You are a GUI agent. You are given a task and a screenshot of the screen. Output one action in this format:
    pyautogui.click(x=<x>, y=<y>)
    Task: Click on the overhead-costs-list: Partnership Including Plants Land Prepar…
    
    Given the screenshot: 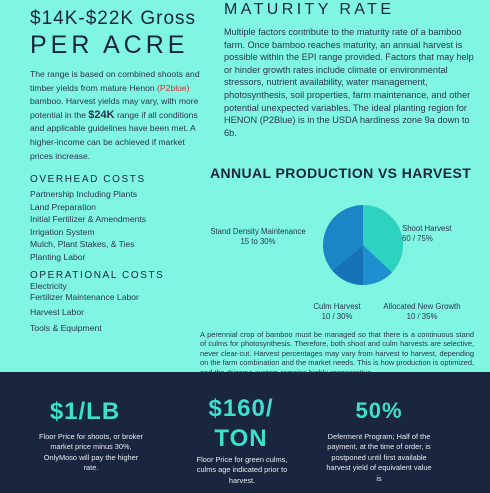 What is the action you would take?
    pyautogui.click(x=88, y=226)
    